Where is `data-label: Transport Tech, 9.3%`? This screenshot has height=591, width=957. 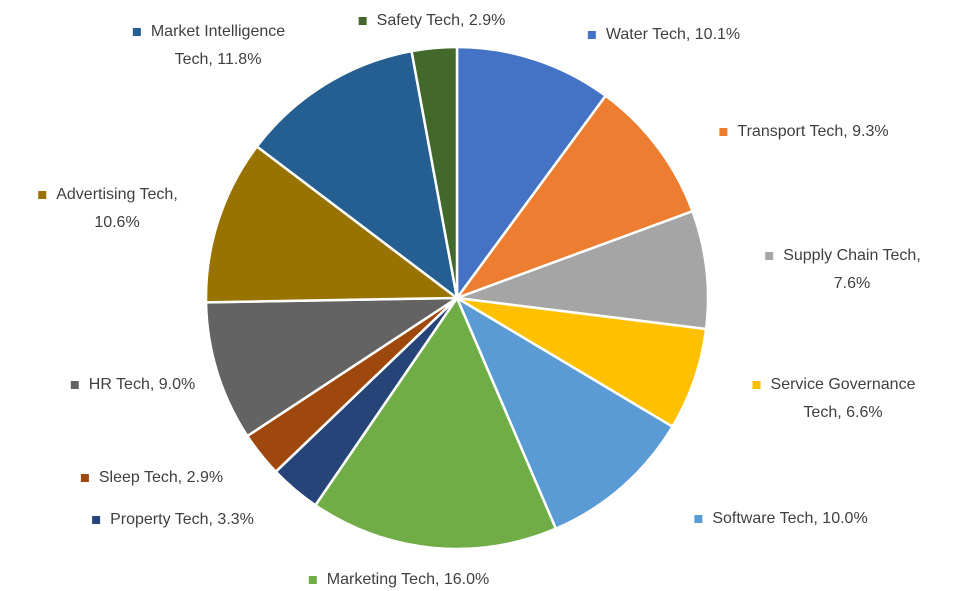
data-label: Transport Tech, 9.3% is located at coordinates (812, 131).